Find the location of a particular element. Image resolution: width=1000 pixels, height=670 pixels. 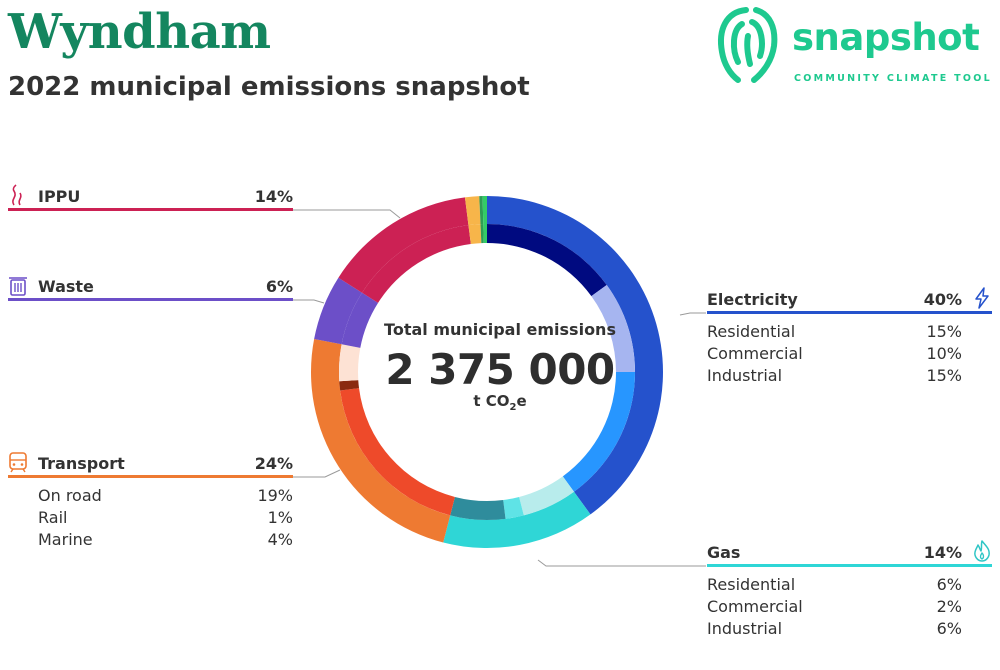

sector-percent: 6% is located at coordinates (279, 286).